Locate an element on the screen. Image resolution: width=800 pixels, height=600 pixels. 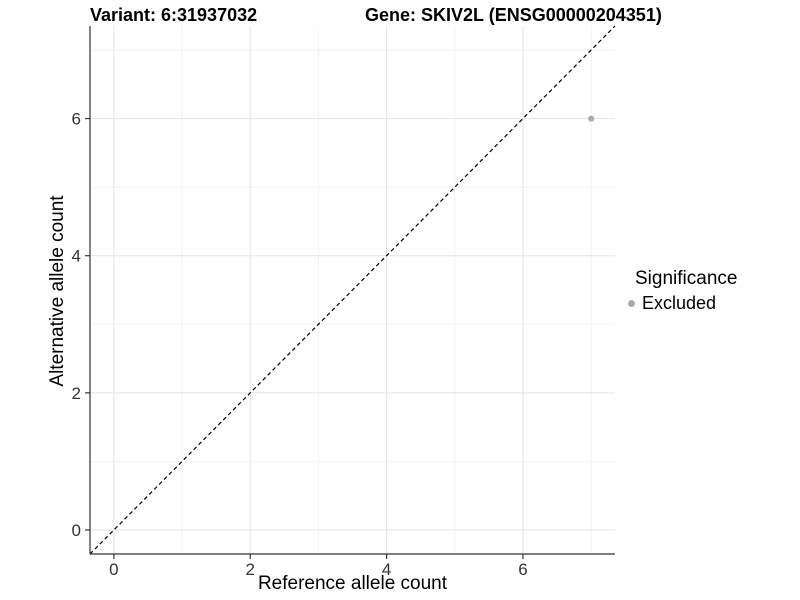
legend-item-label: Excluded is located at coordinates (679, 303).